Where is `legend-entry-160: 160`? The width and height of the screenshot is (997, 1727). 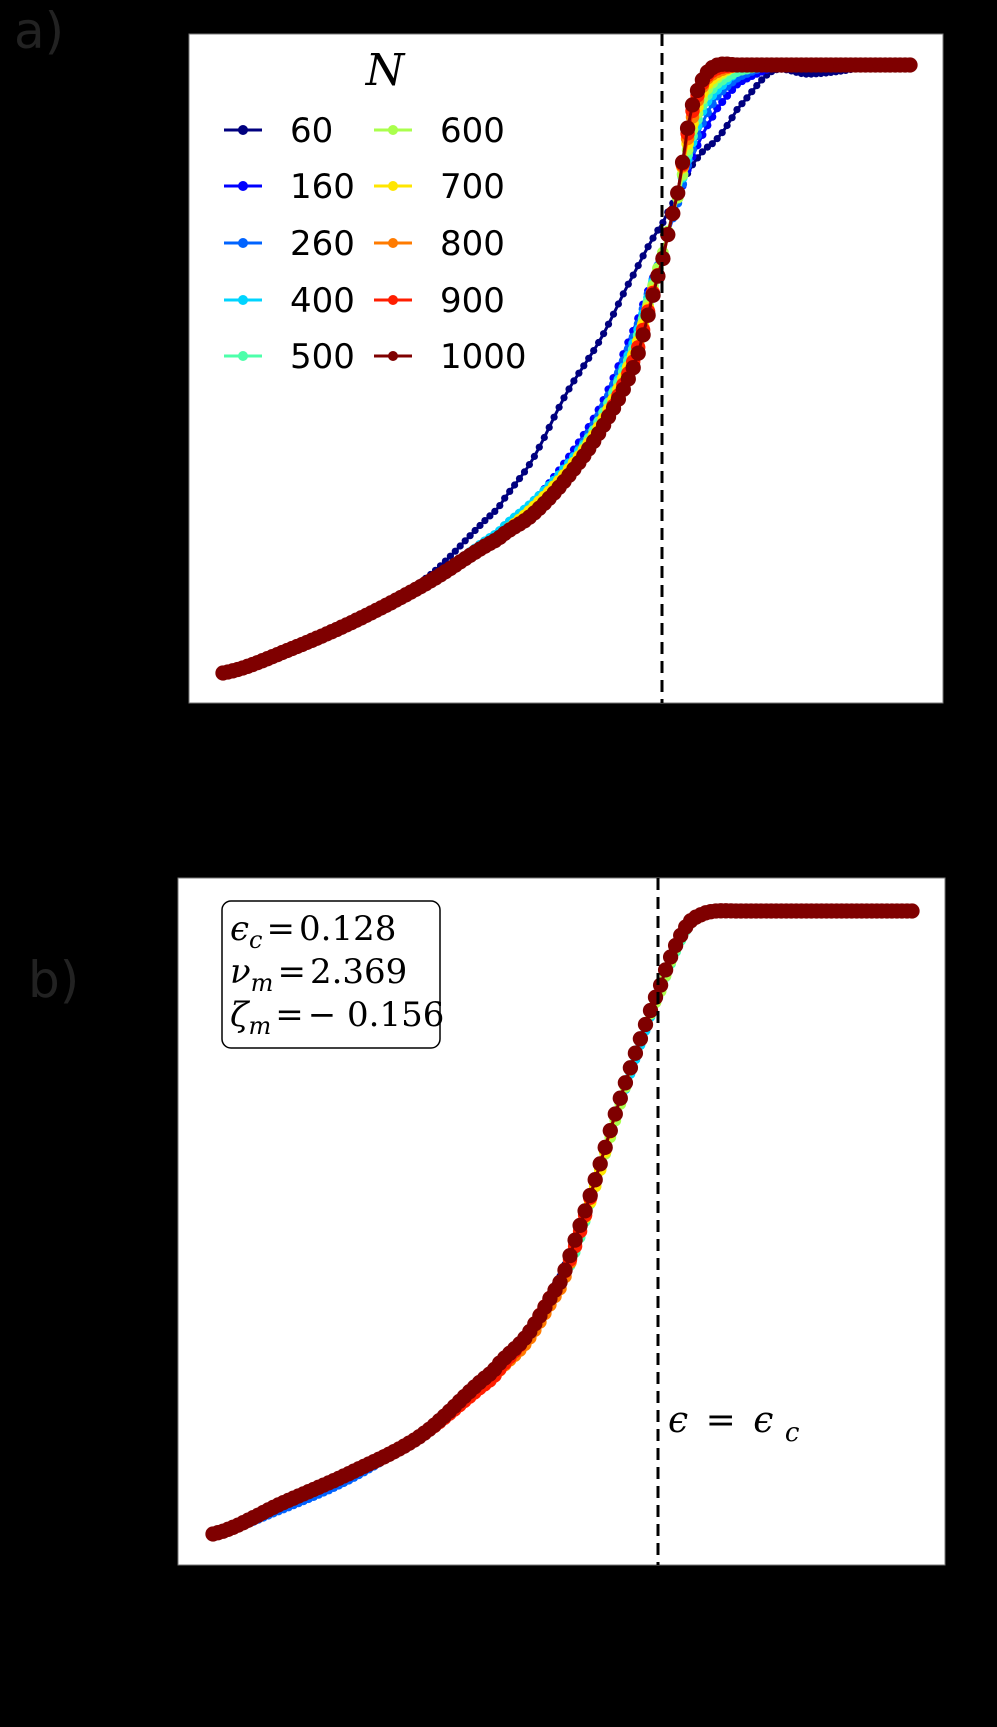
legend-entry-160: 160 is located at coordinates (289, 187).